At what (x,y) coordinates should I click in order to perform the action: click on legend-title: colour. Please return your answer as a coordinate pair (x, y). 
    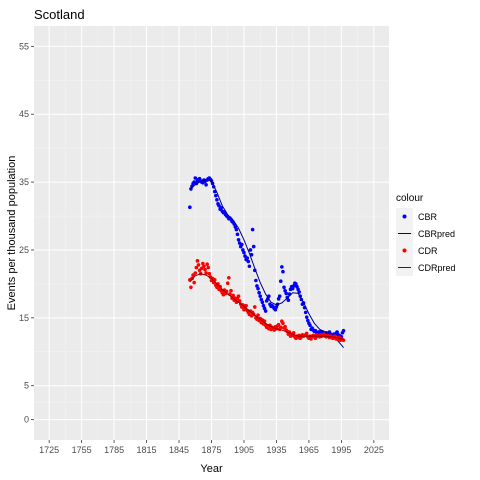
    Looking at the image, I should click on (410, 198).